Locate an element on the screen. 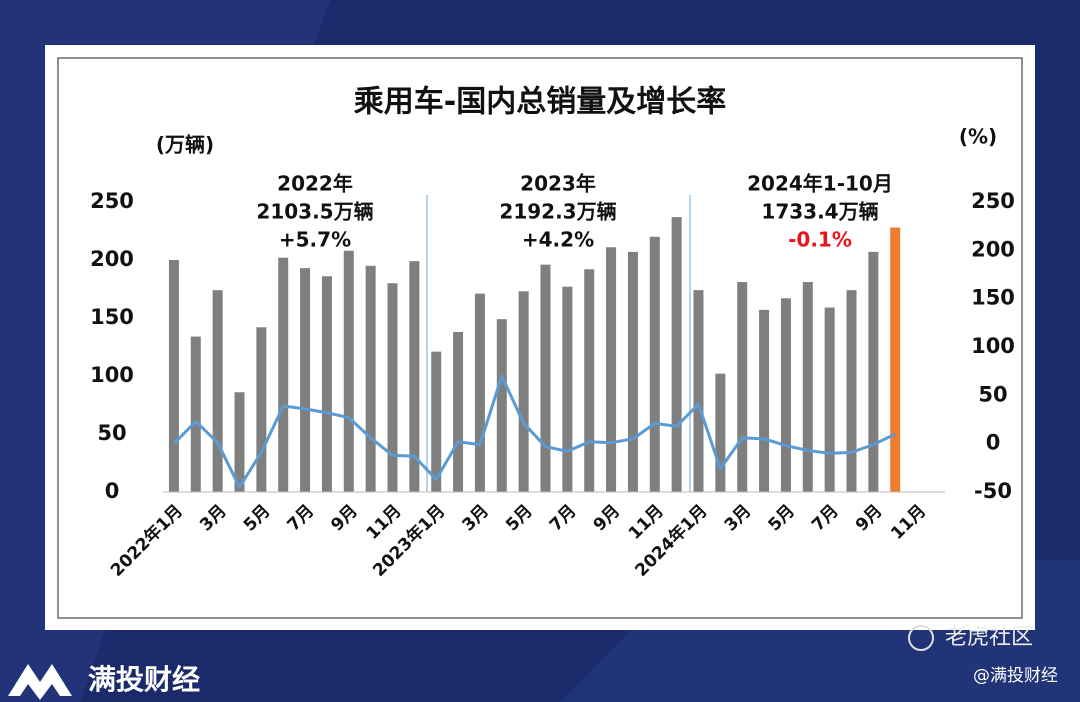 This screenshot has width=1080, height=702. annotation: 2103.5万辆 is located at coordinates (314, 212).